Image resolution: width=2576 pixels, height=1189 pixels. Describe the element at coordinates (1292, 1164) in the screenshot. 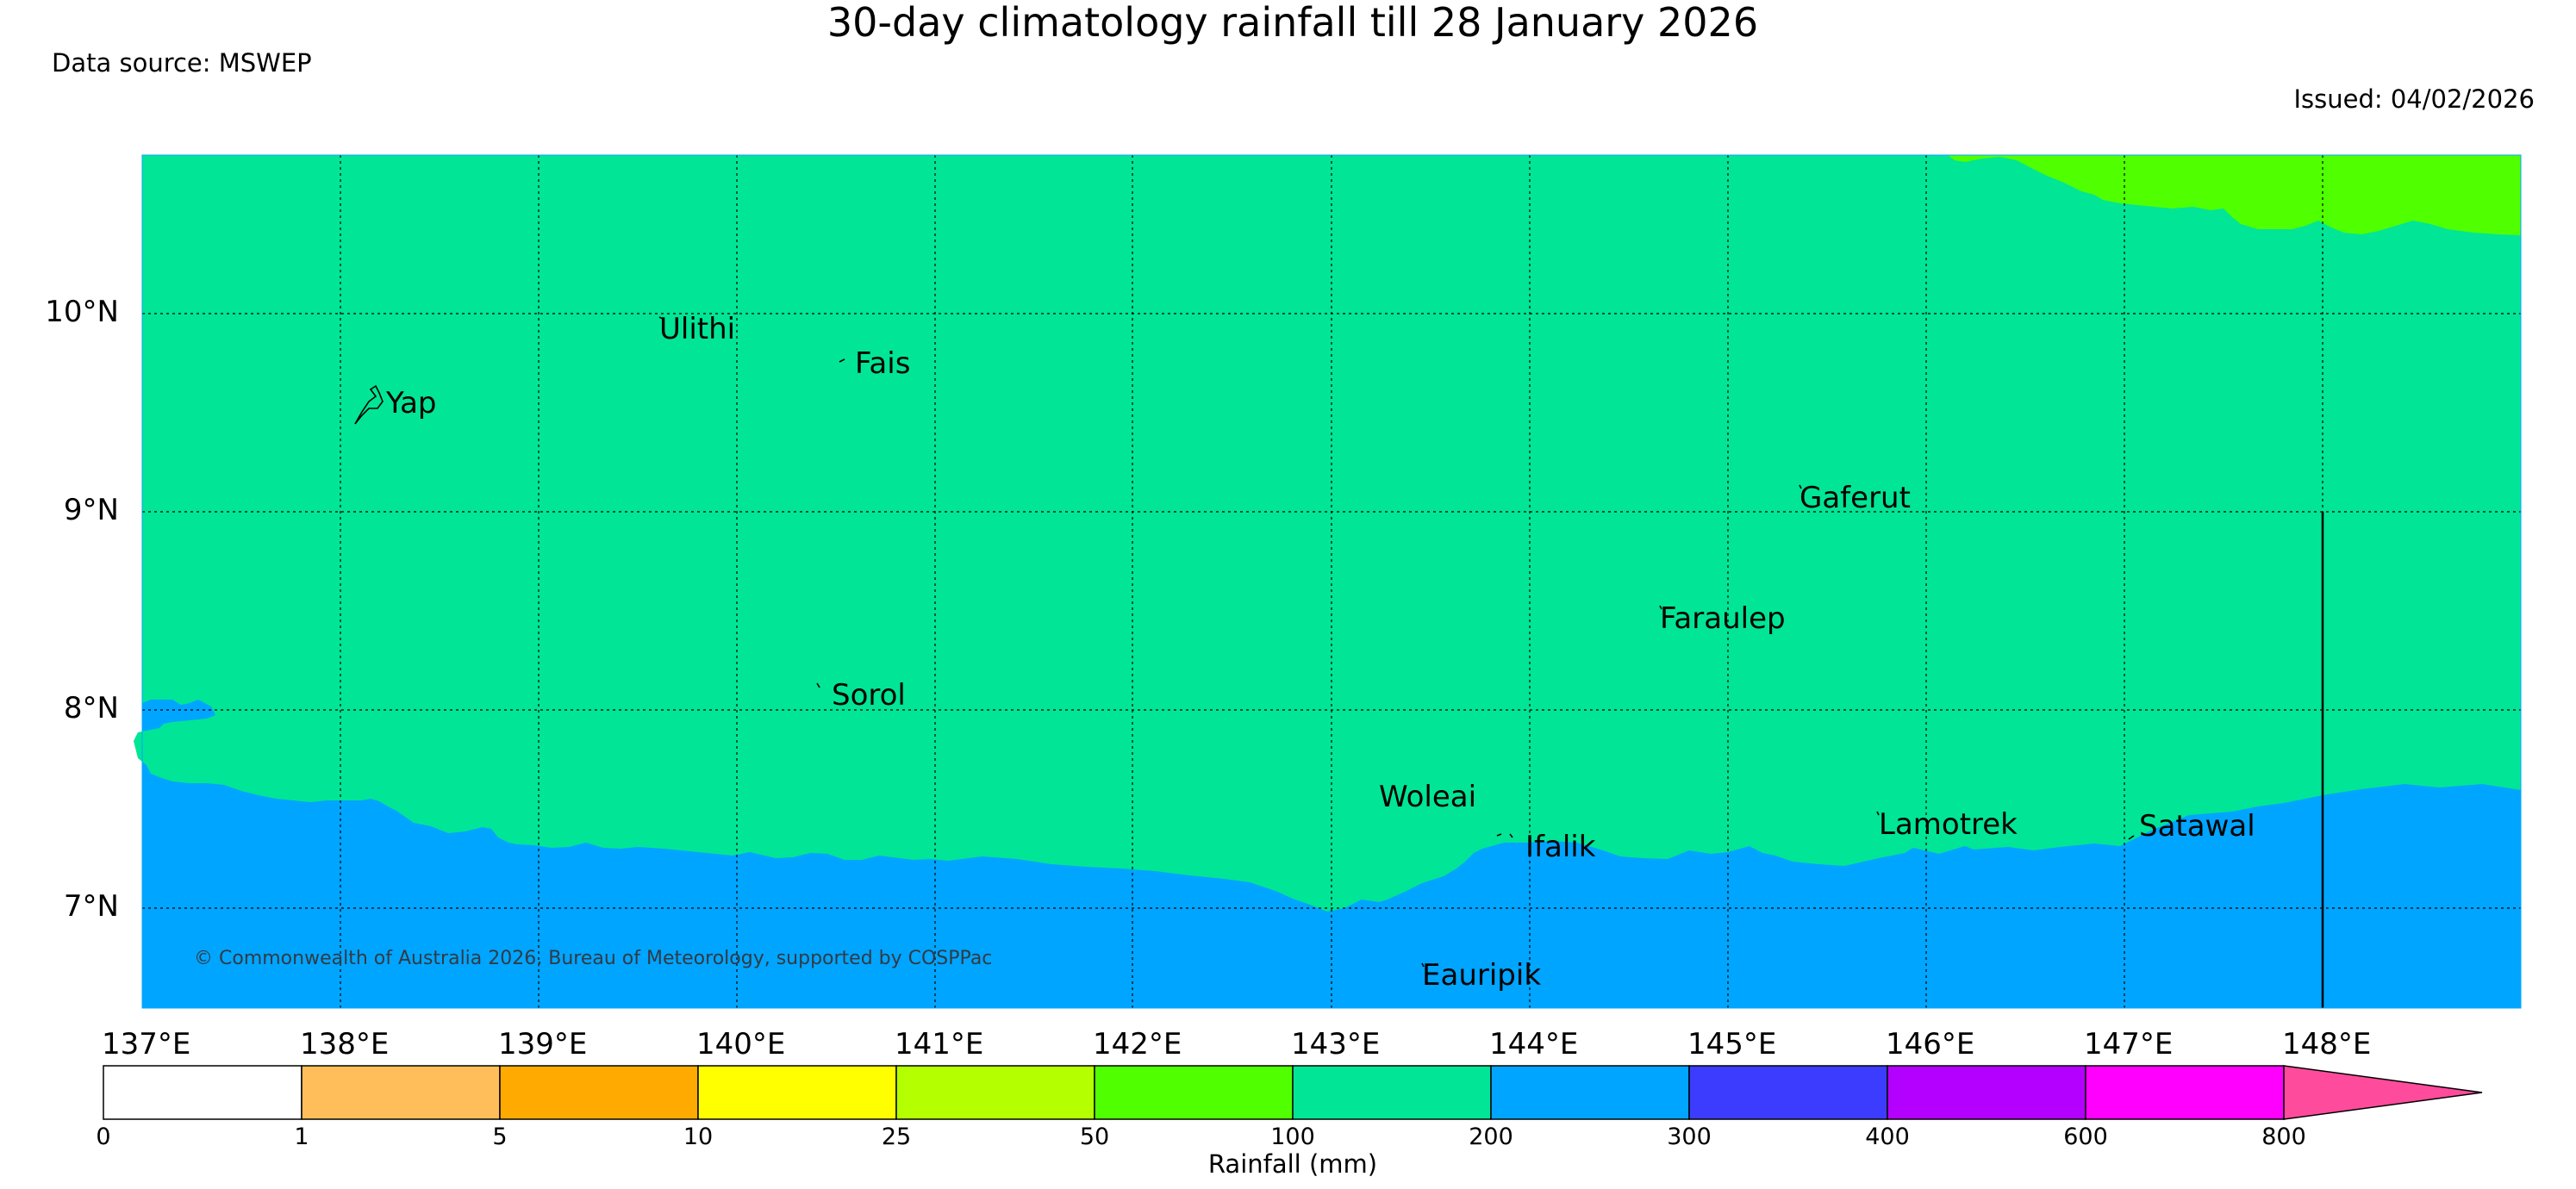

I see `colorbar-label: Rainfall (mm)` at that location.